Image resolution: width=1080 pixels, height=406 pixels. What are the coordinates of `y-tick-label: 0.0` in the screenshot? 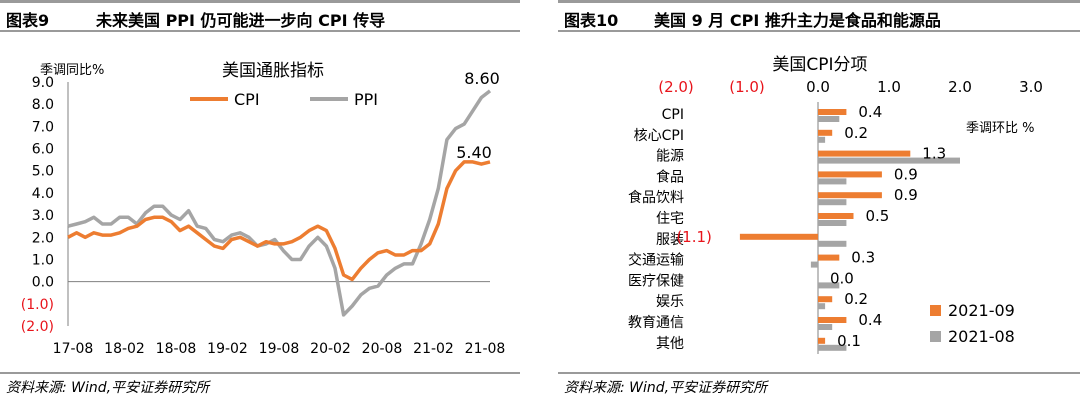 It's located at (43, 283).